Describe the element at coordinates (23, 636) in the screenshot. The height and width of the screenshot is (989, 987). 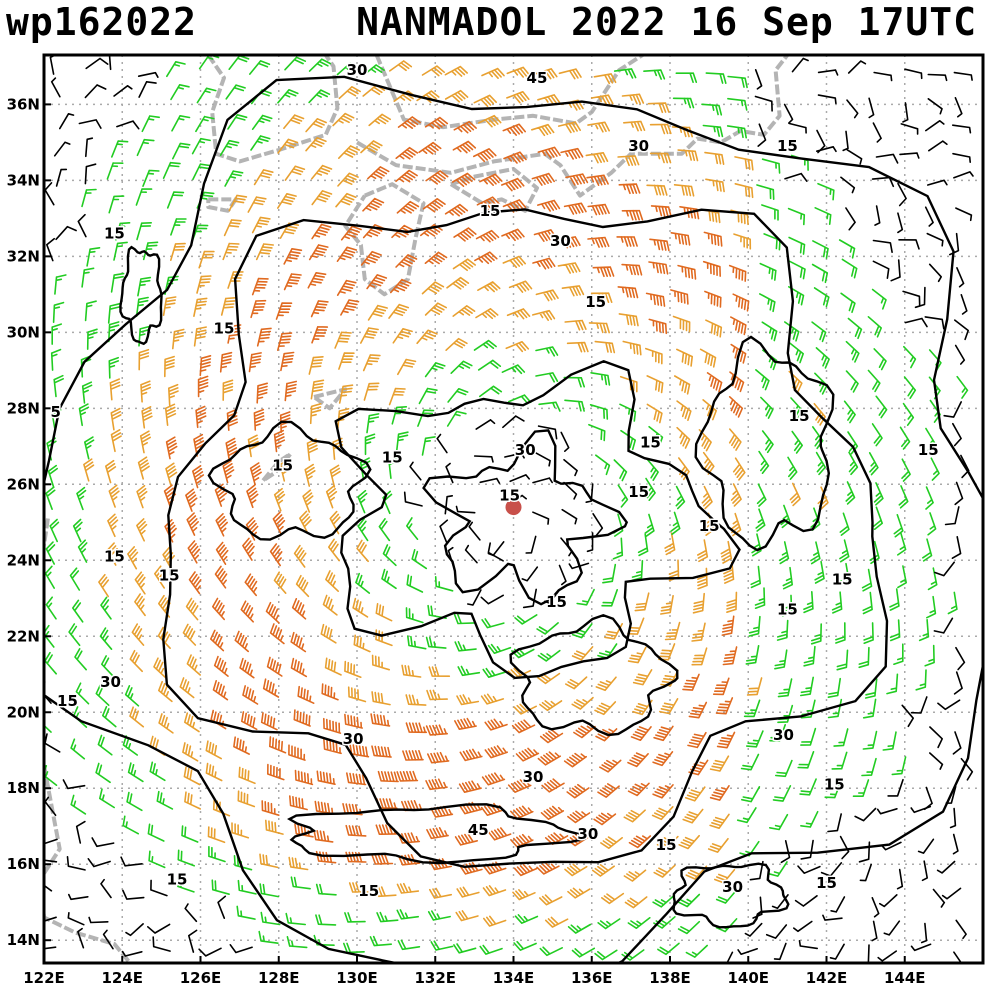
I see `lat-tick-label: 22N` at that location.